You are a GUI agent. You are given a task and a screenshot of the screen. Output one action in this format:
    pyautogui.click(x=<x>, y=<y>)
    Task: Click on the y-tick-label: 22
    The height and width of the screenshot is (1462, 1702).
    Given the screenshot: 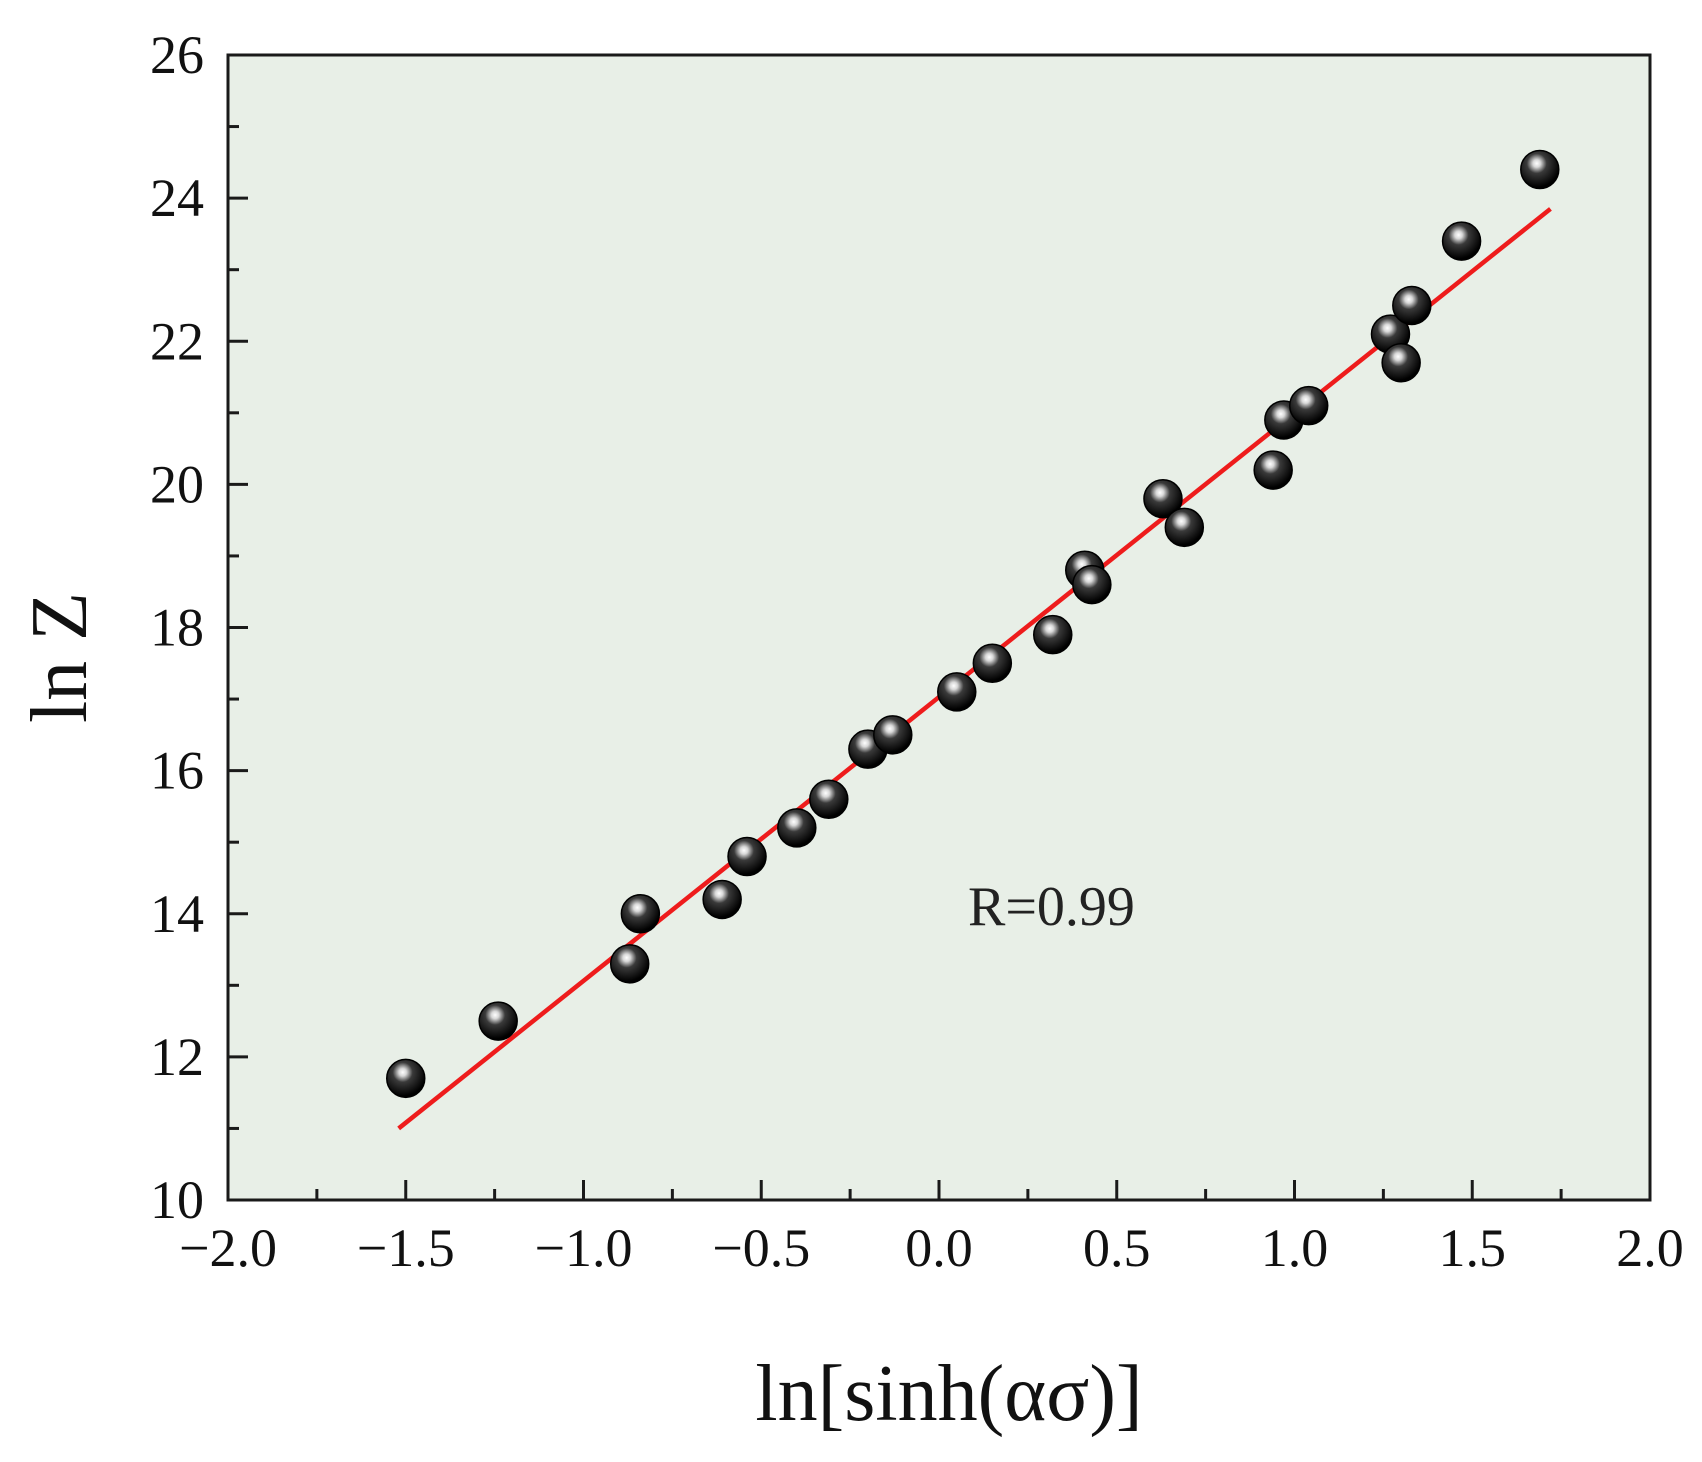 What is the action you would take?
    pyautogui.click(x=177, y=341)
    